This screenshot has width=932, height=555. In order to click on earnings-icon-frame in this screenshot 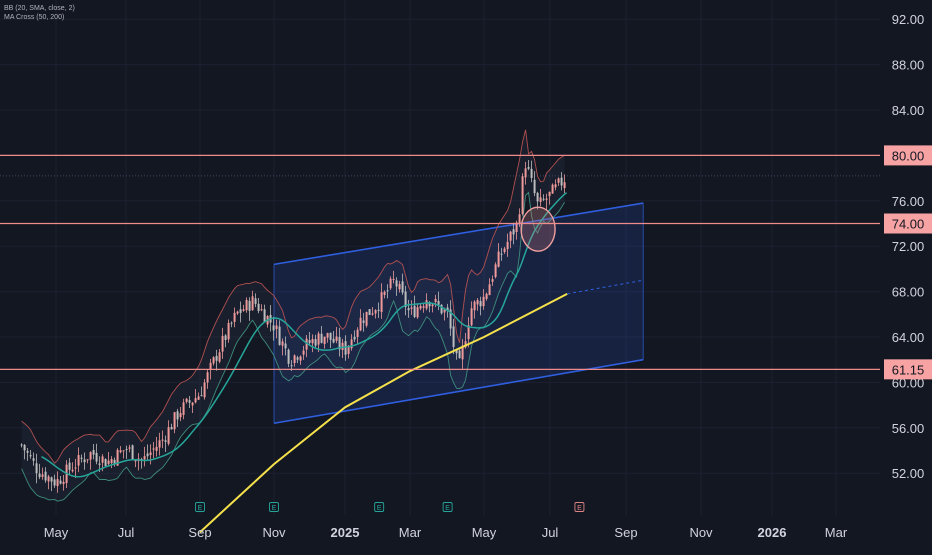, I will do `click(579, 507)`.